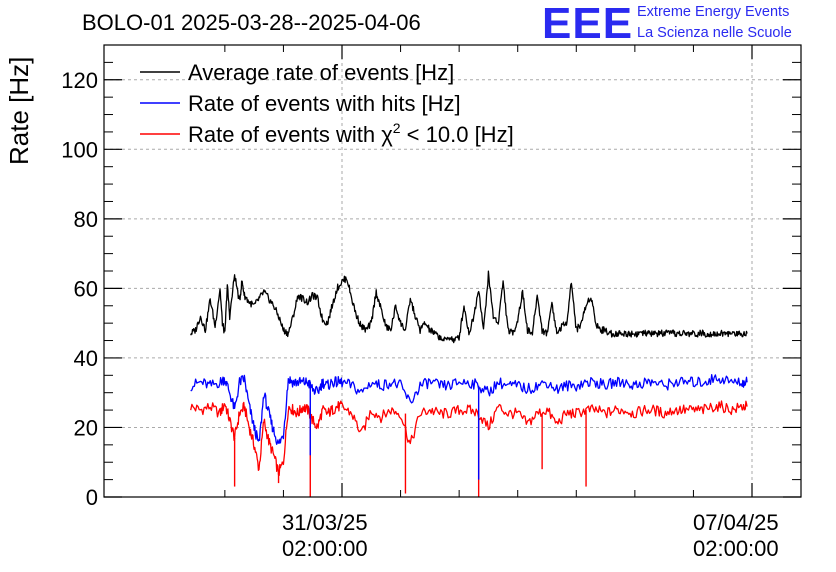  Describe the element at coordinates (79, 149) in the screenshot. I see `y-tick-label: 100` at that location.